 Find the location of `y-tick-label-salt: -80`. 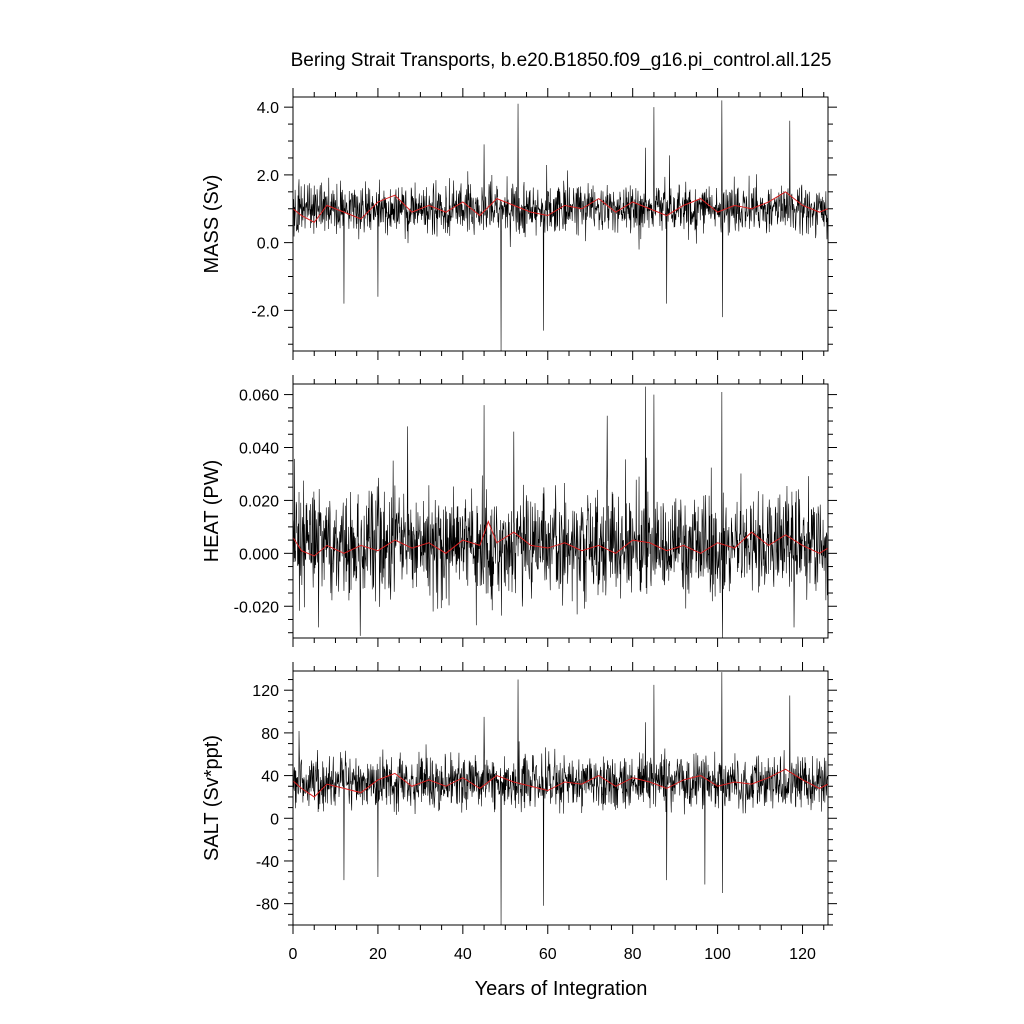

y-tick-label-salt: -80 is located at coordinates (267, 905).